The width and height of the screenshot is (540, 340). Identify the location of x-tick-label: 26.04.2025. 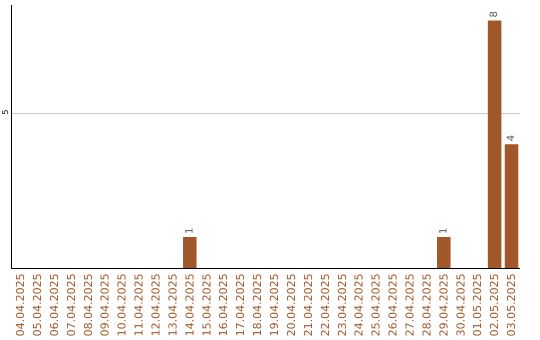
(393, 304).